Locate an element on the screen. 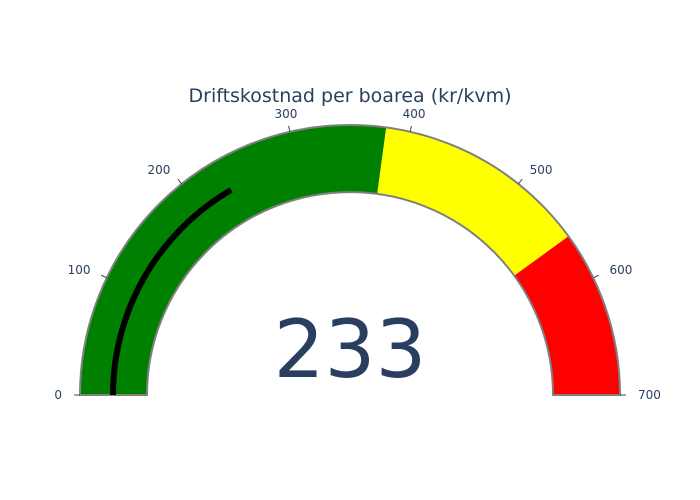 The width and height of the screenshot is (700, 500). gauge-value-label: 233 is located at coordinates (350, 349).